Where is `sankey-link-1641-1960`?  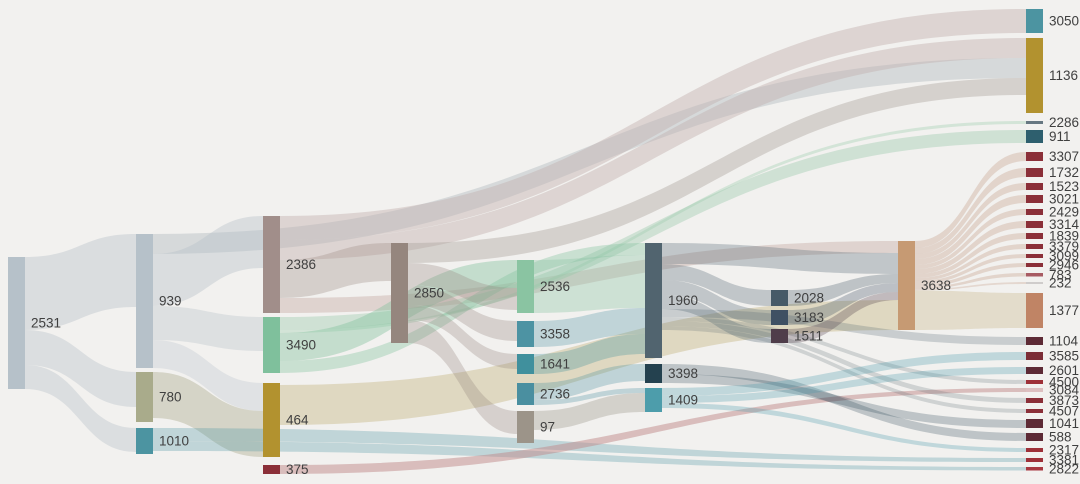
sankey-link-1641-1960 is located at coordinates (589, 354).